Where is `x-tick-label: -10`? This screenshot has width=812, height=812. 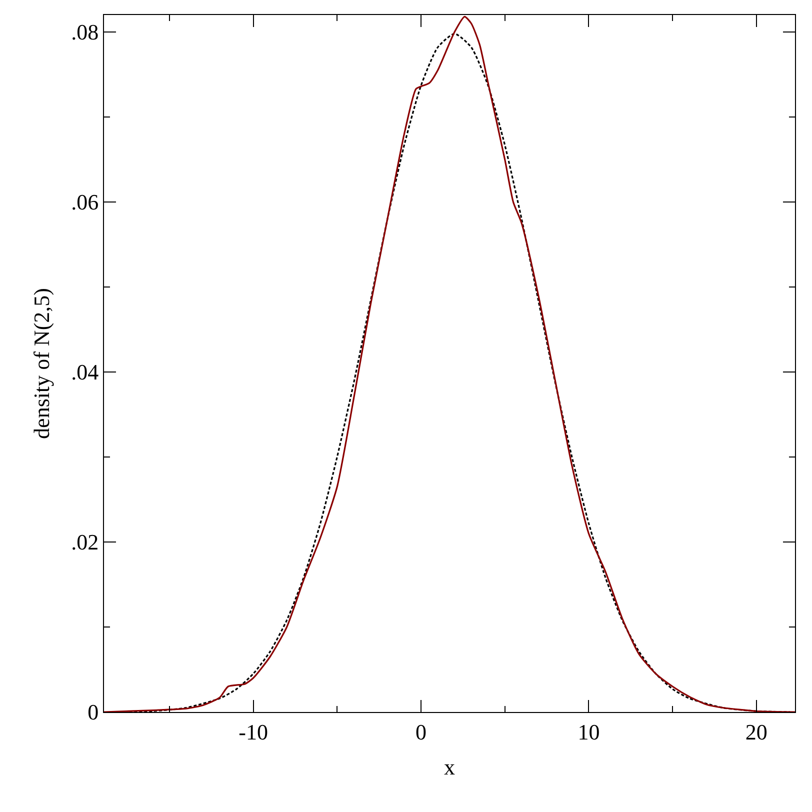
x-tick-label: -10 is located at coordinates (253, 731).